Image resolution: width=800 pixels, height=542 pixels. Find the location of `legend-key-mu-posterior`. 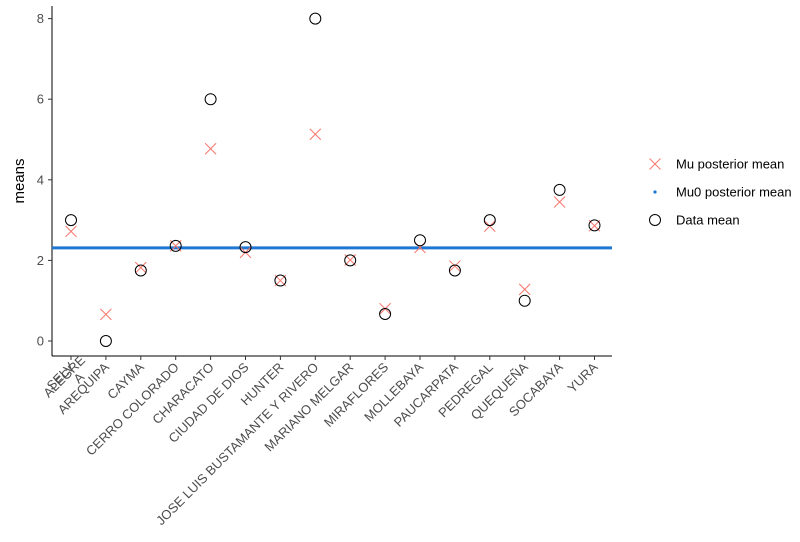

legend-key-mu-posterior is located at coordinates (655, 164).